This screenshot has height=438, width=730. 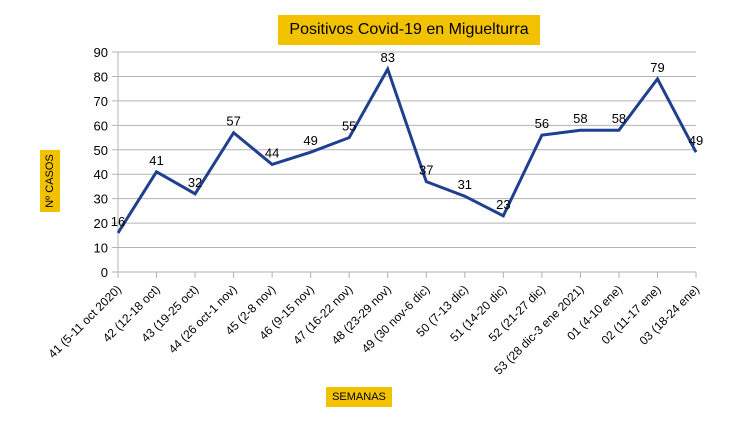 What do you see at coordinates (503, 204) in the screenshot?
I see `data-label: 23` at bounding box center [503, 204].